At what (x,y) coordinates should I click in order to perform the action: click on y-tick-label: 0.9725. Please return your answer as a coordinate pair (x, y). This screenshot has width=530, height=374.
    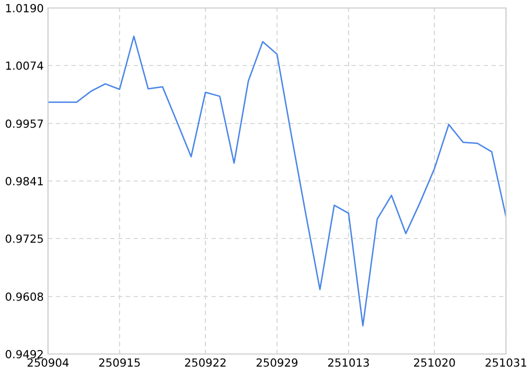
    Looking at the image, I should click on (24, 238).